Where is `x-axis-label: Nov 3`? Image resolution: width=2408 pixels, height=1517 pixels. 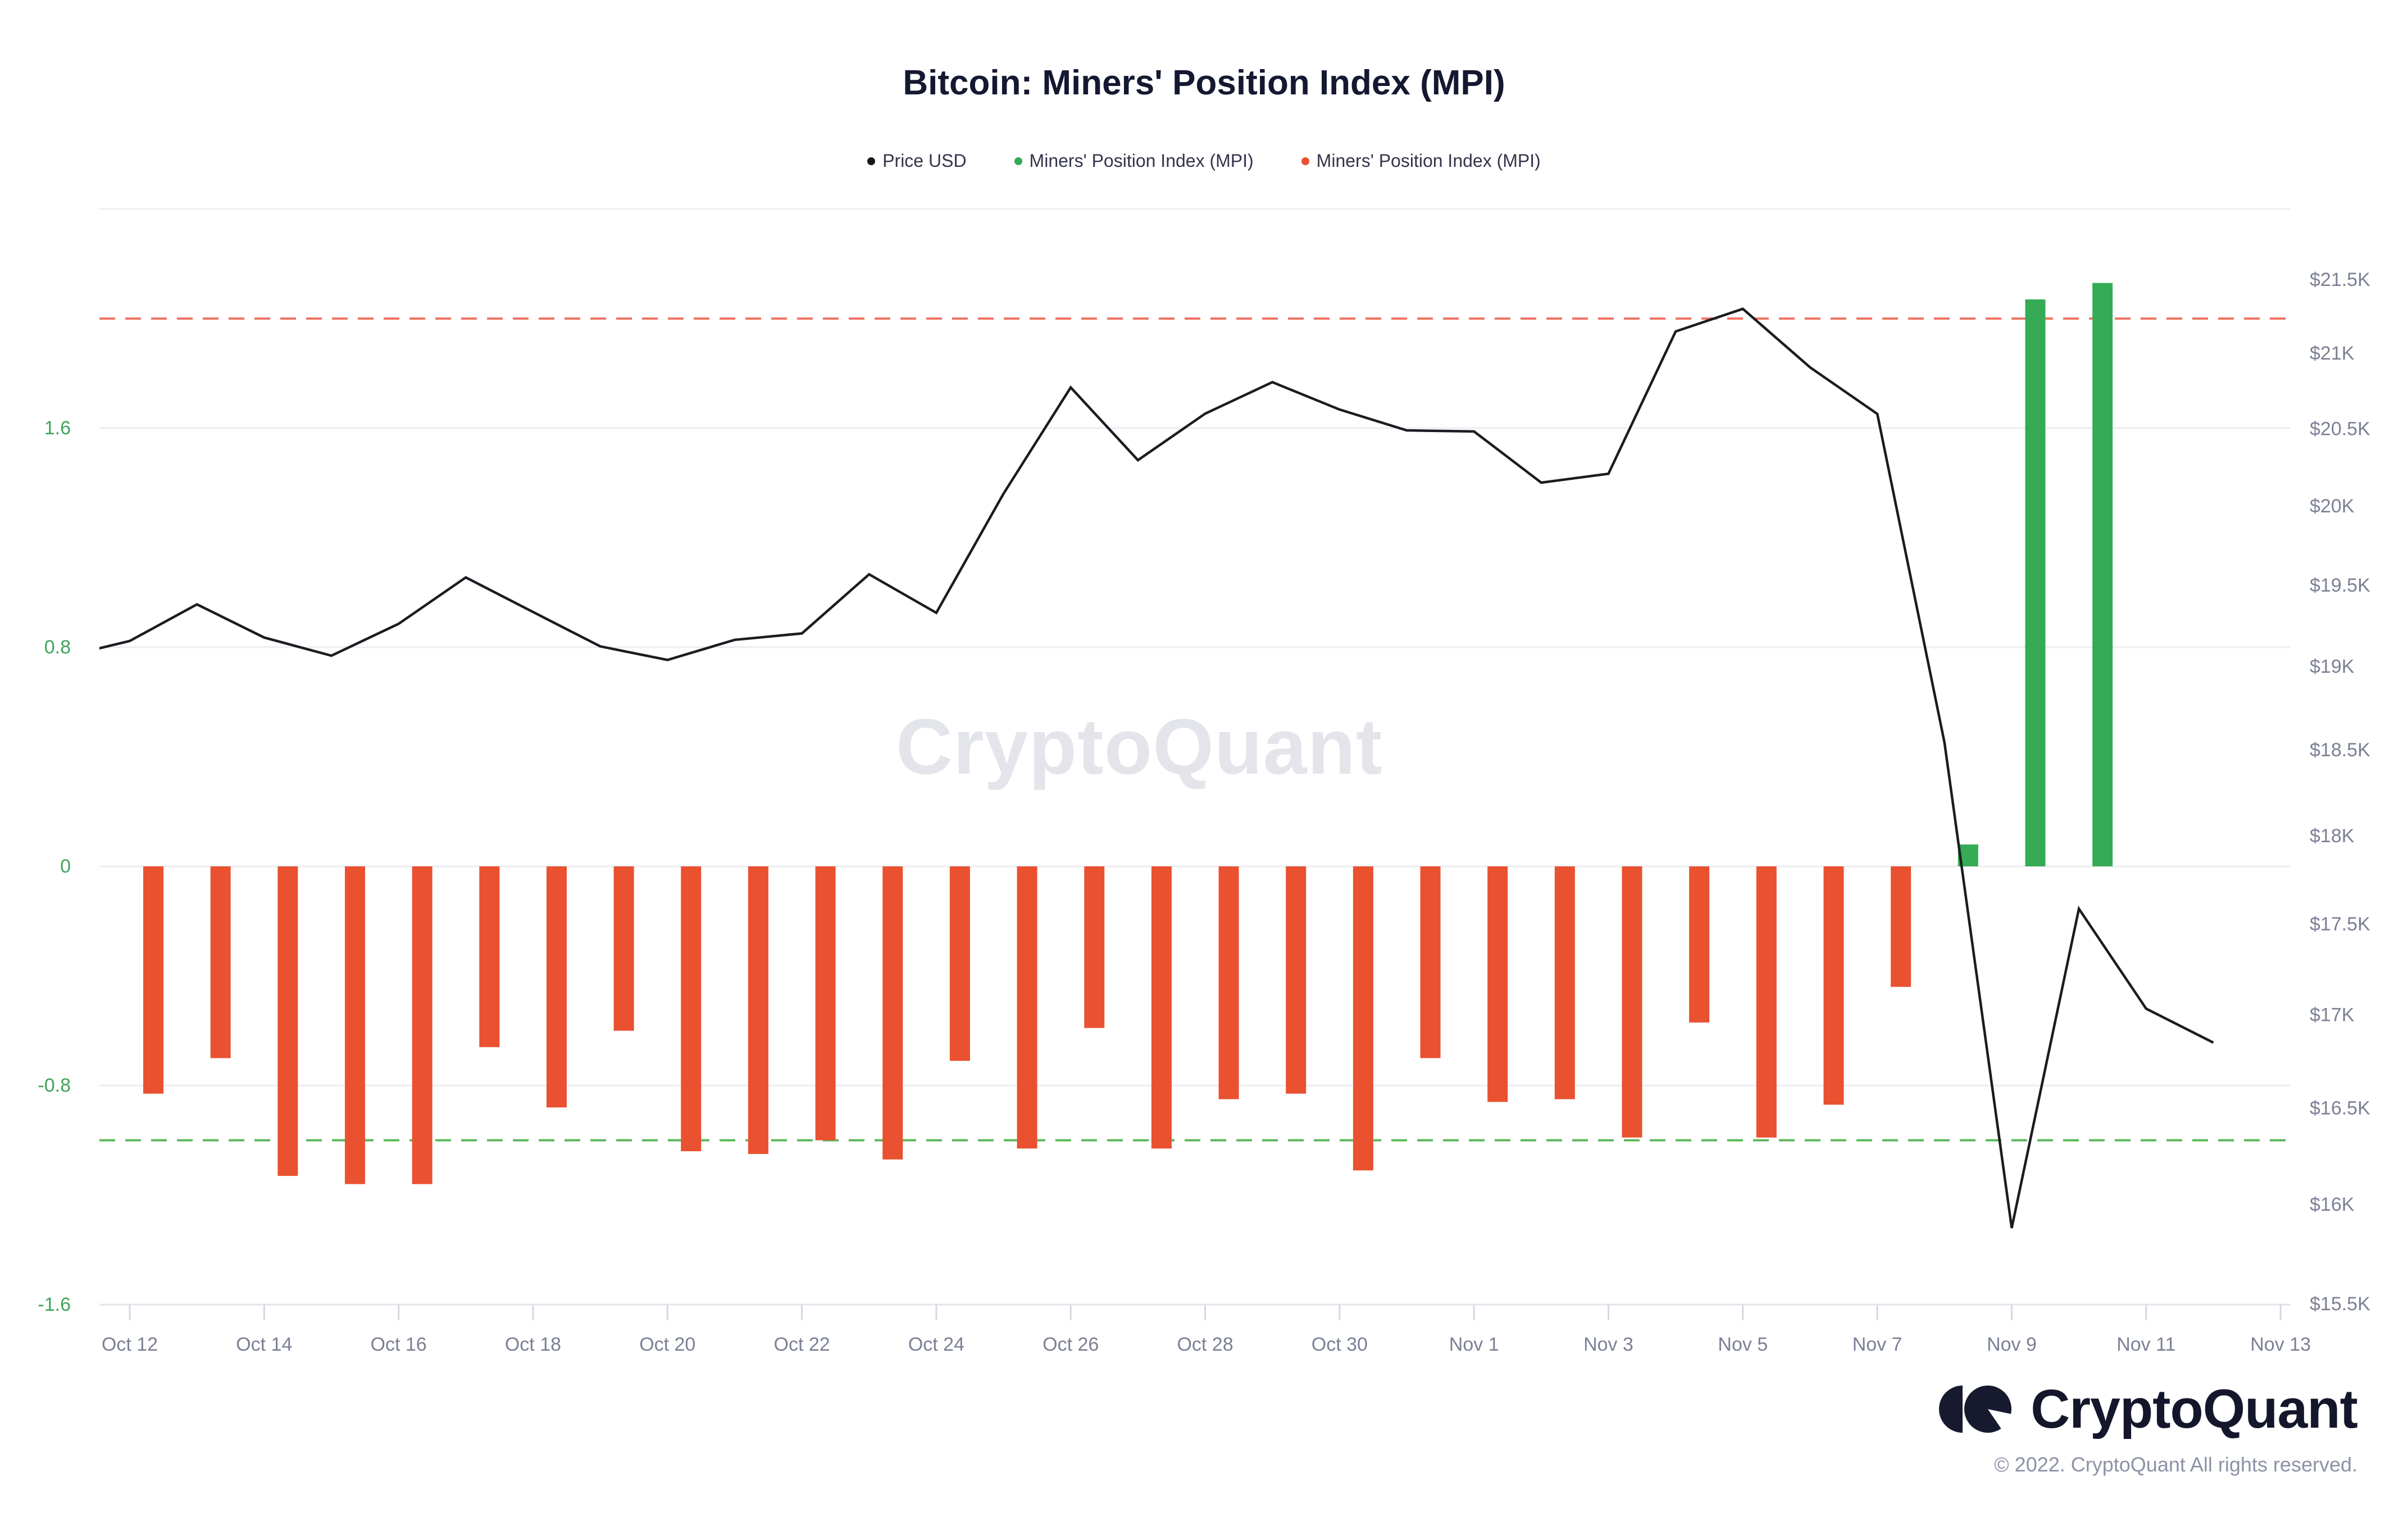 x-axis-label: Nov 3 is located at coordinates (1608, 1344).